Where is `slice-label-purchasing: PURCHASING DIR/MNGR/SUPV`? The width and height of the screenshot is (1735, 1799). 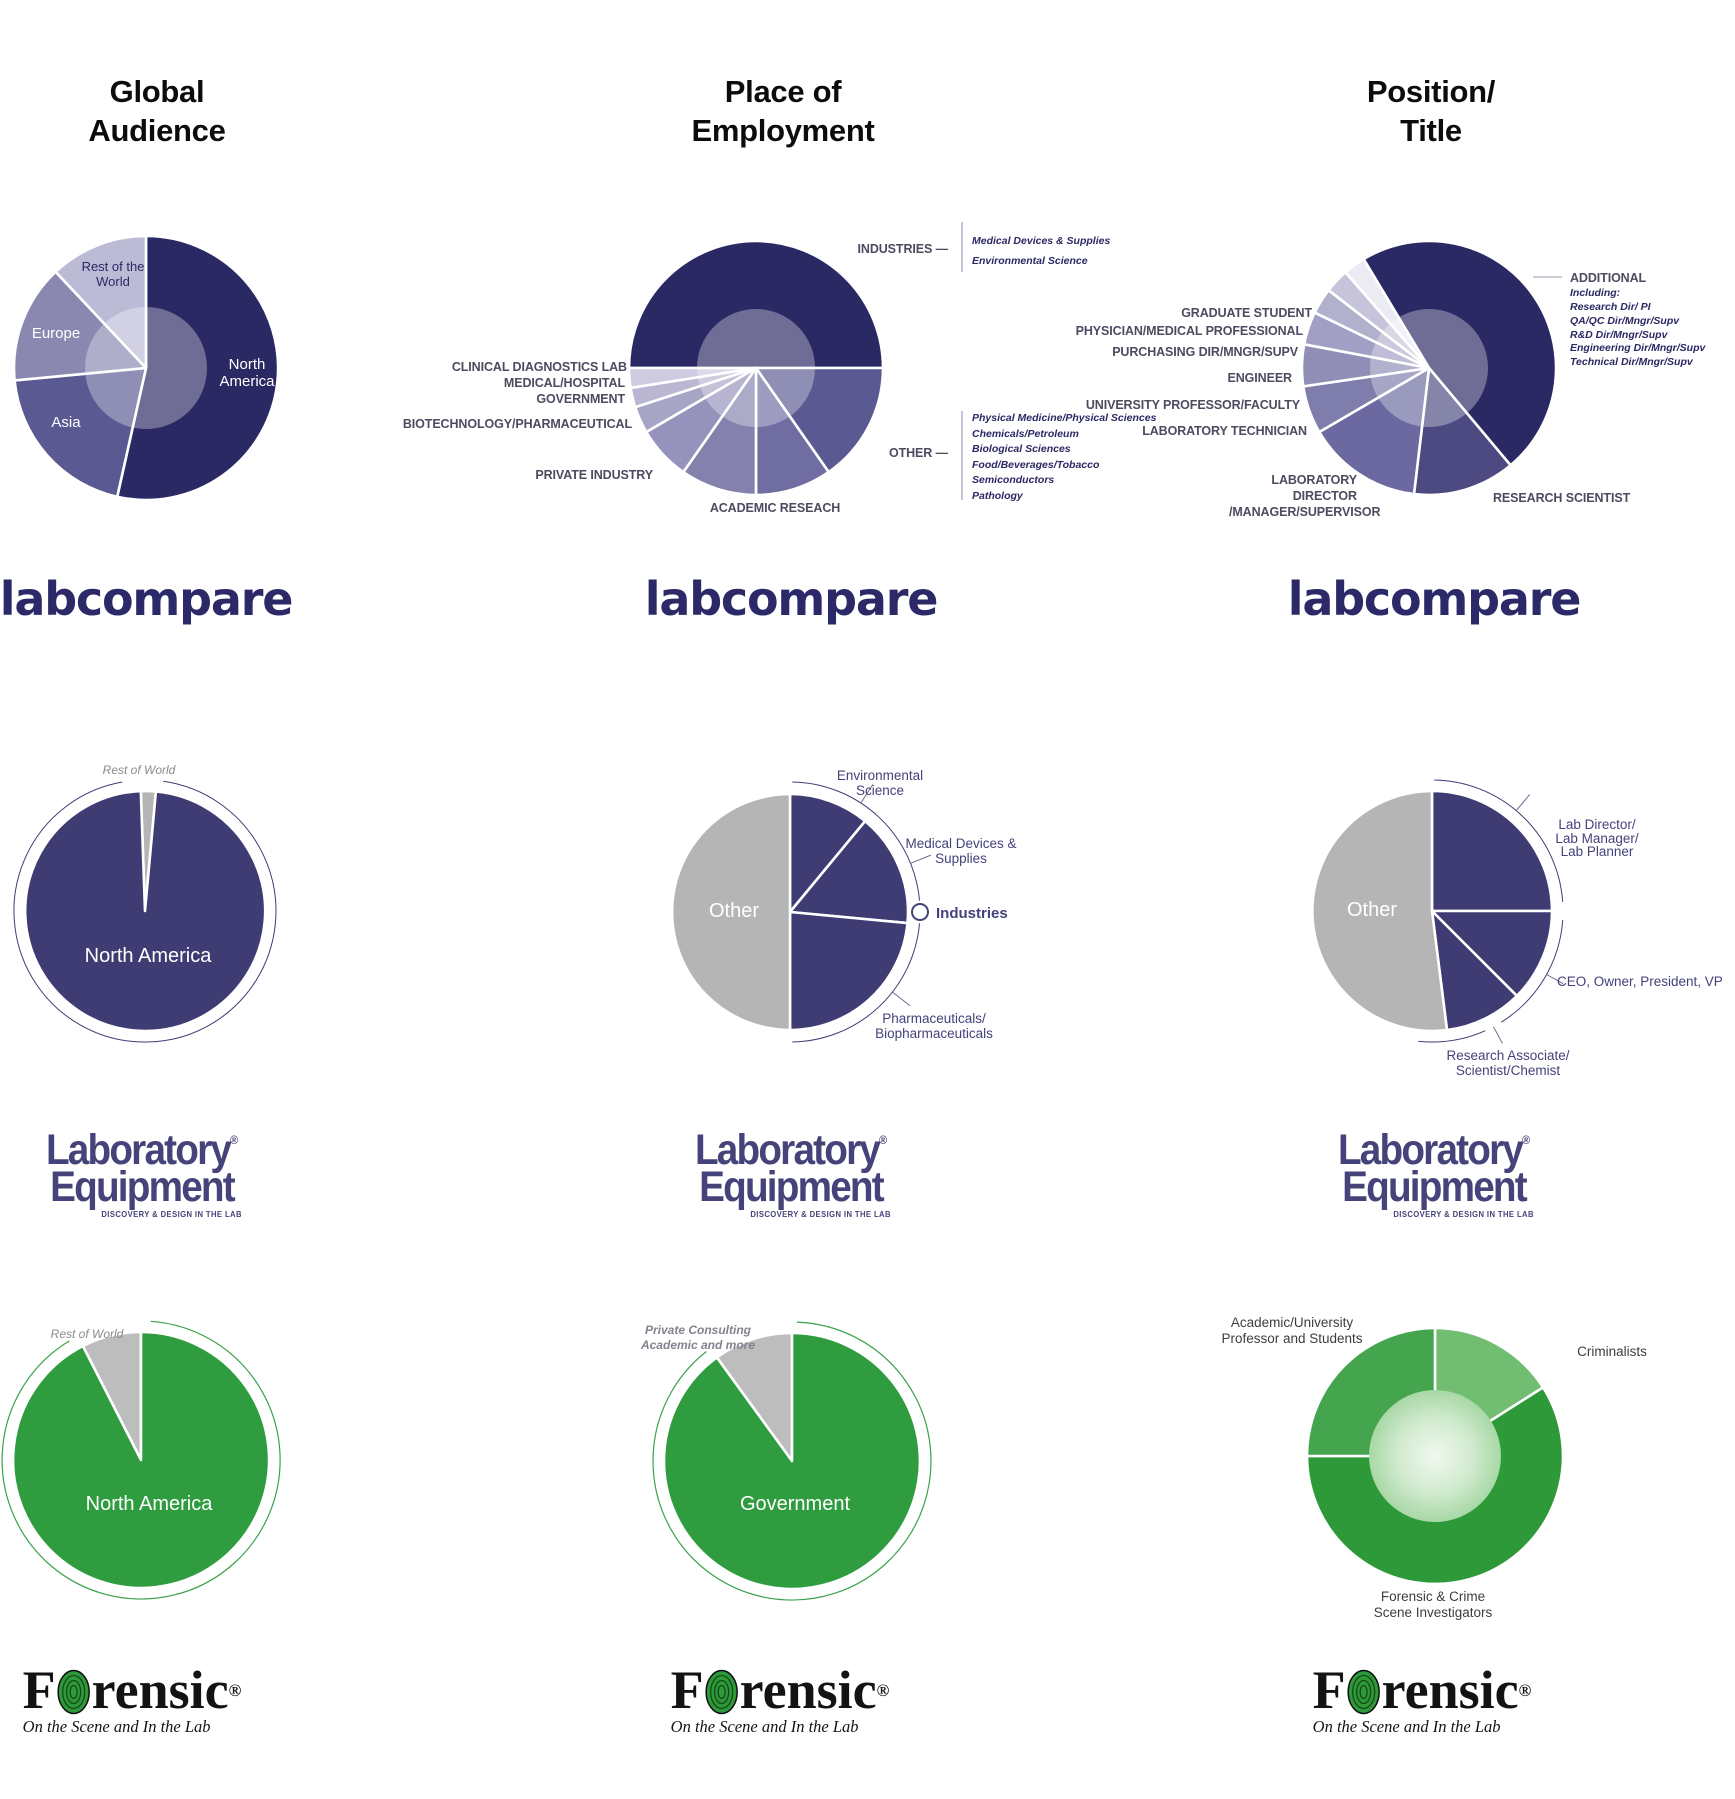
slice-label-purchasing: PURCHASING DIR/MNGR/SUPV is located at coordinates (1205, 352).